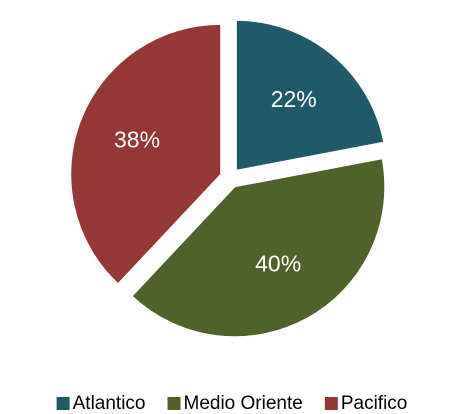  Describe the element at coordinates (294, 99) in the screenshot. I see `data-label: 22%` at that location.